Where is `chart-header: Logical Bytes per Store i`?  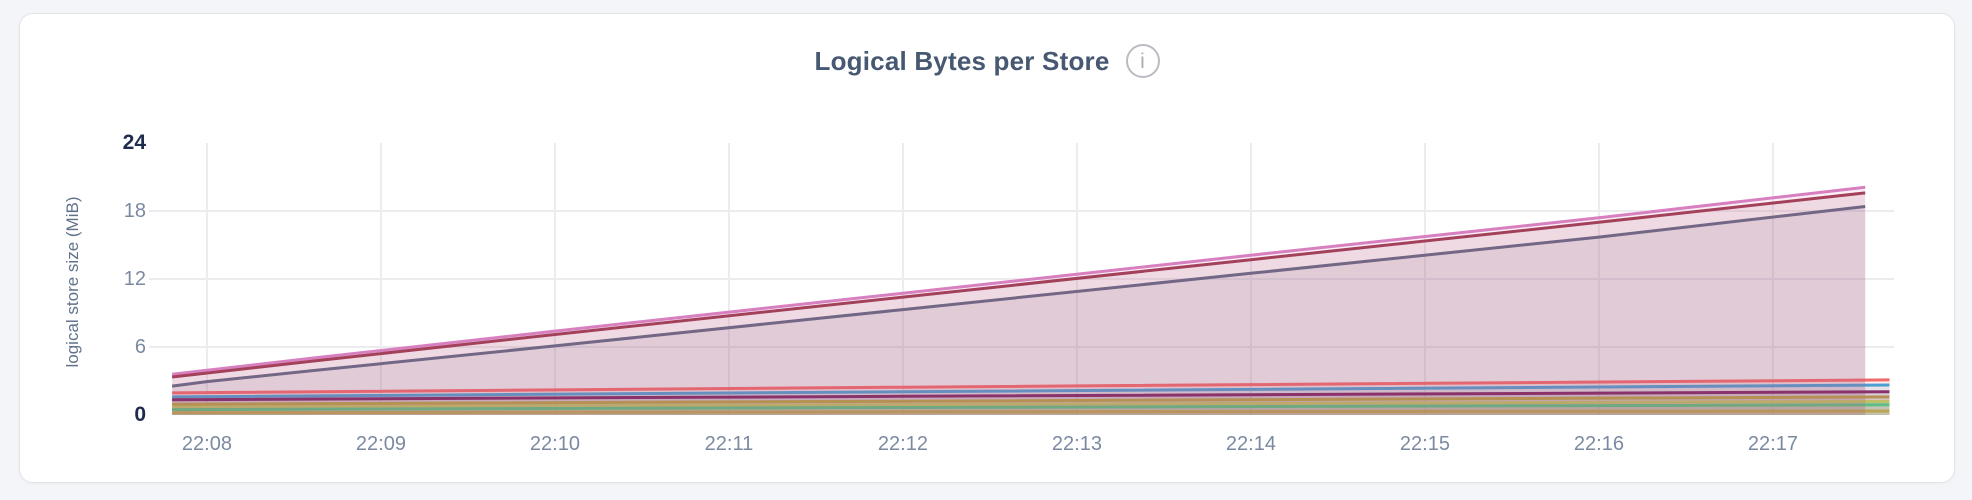
chart-header: Logical Bytes per Store i is located at coordinates (987, 61).